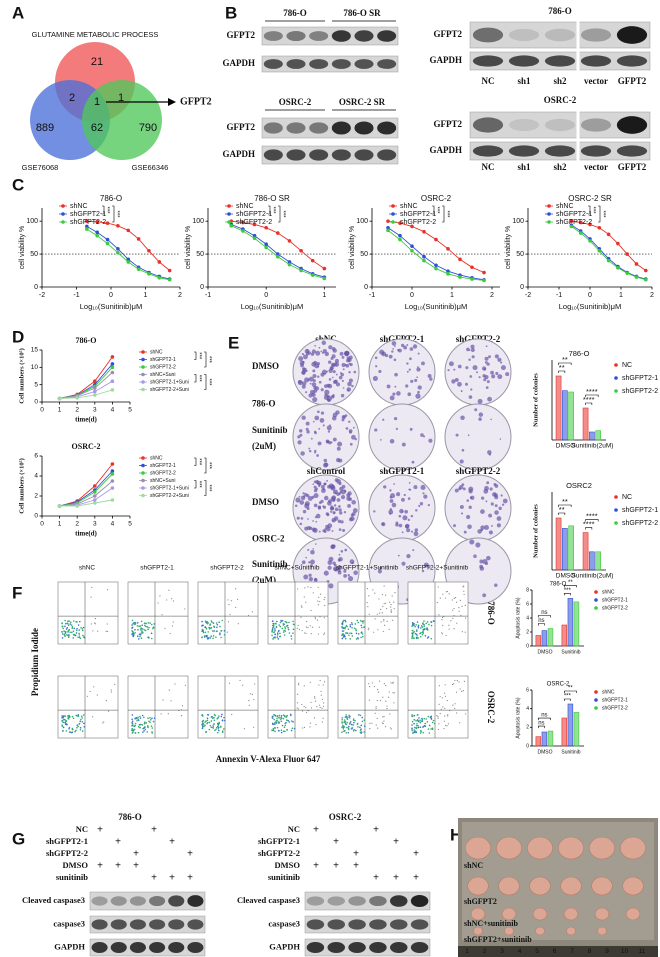 The height and width of the screenshot is (957, 660). What do you see at coordinates (541, 621) in the screenshot?
I see `sig-label: ns` at bounding box center [541, 621].